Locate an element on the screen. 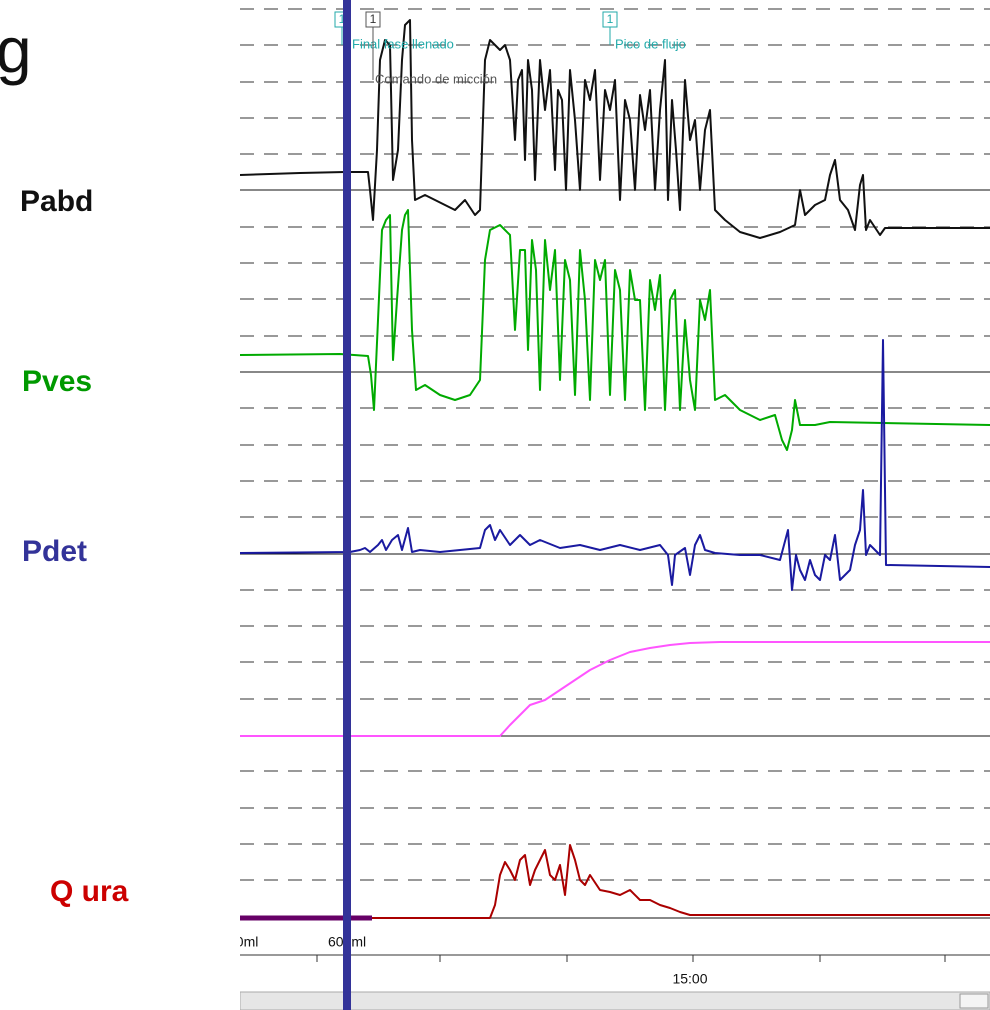 This screenshot has width=990, height=1010. scrollbar is located at coordinates (615, 1000).